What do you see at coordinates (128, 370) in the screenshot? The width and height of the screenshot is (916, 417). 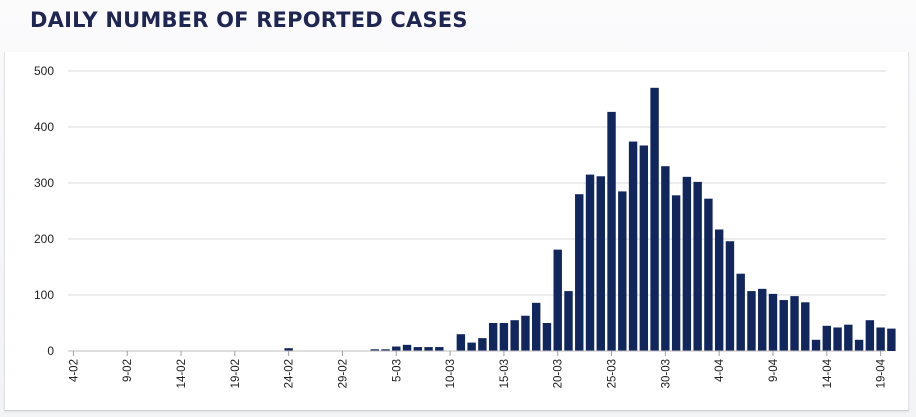 I see `x-tick-label: 9-02` at bounding box center [128, 370].